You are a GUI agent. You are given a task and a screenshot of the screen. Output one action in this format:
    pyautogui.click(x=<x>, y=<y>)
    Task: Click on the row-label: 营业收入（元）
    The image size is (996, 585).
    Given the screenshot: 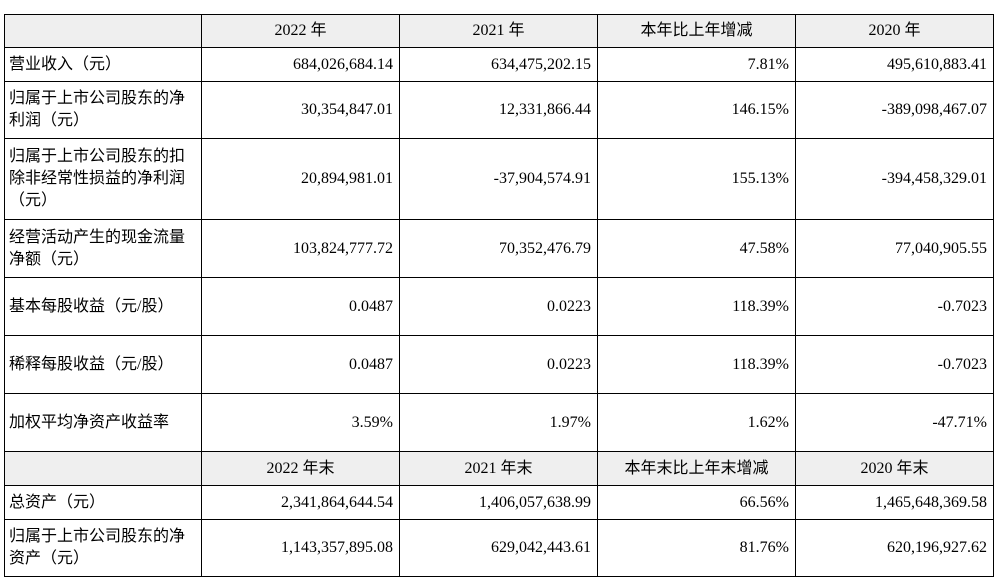 What is the action you would take?
    pyautogui.click(x=103, y=64)
    